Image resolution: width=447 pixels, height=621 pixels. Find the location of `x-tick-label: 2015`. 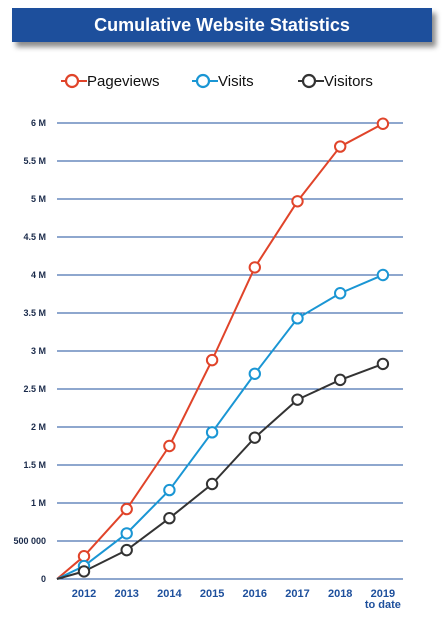

x-tick-label: 2015 is located at coordinates (212, 594).